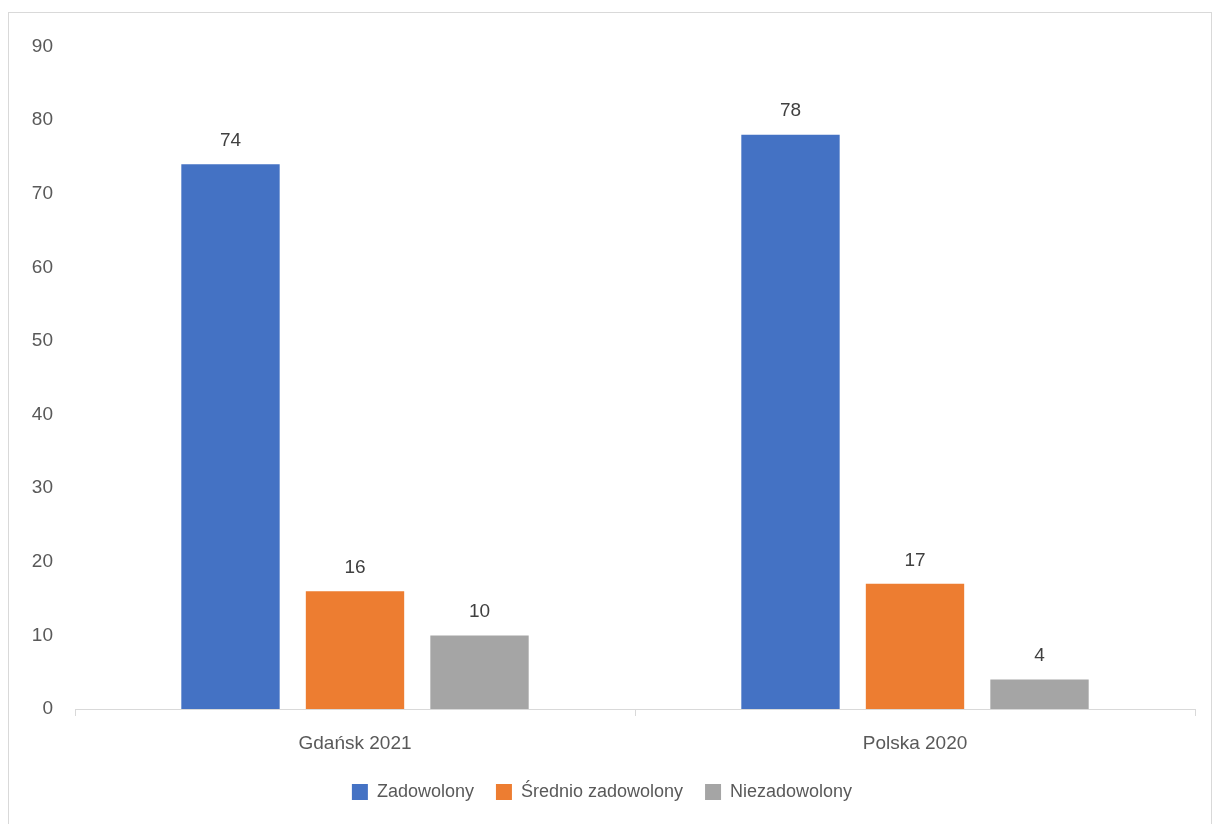 Image resolution: width=1214 pixels, height=824 pixels. What do you see at coordinates (42, 45) in the screenshot?
I see `y-tick-label: 90` at bounding box center [42, 45].